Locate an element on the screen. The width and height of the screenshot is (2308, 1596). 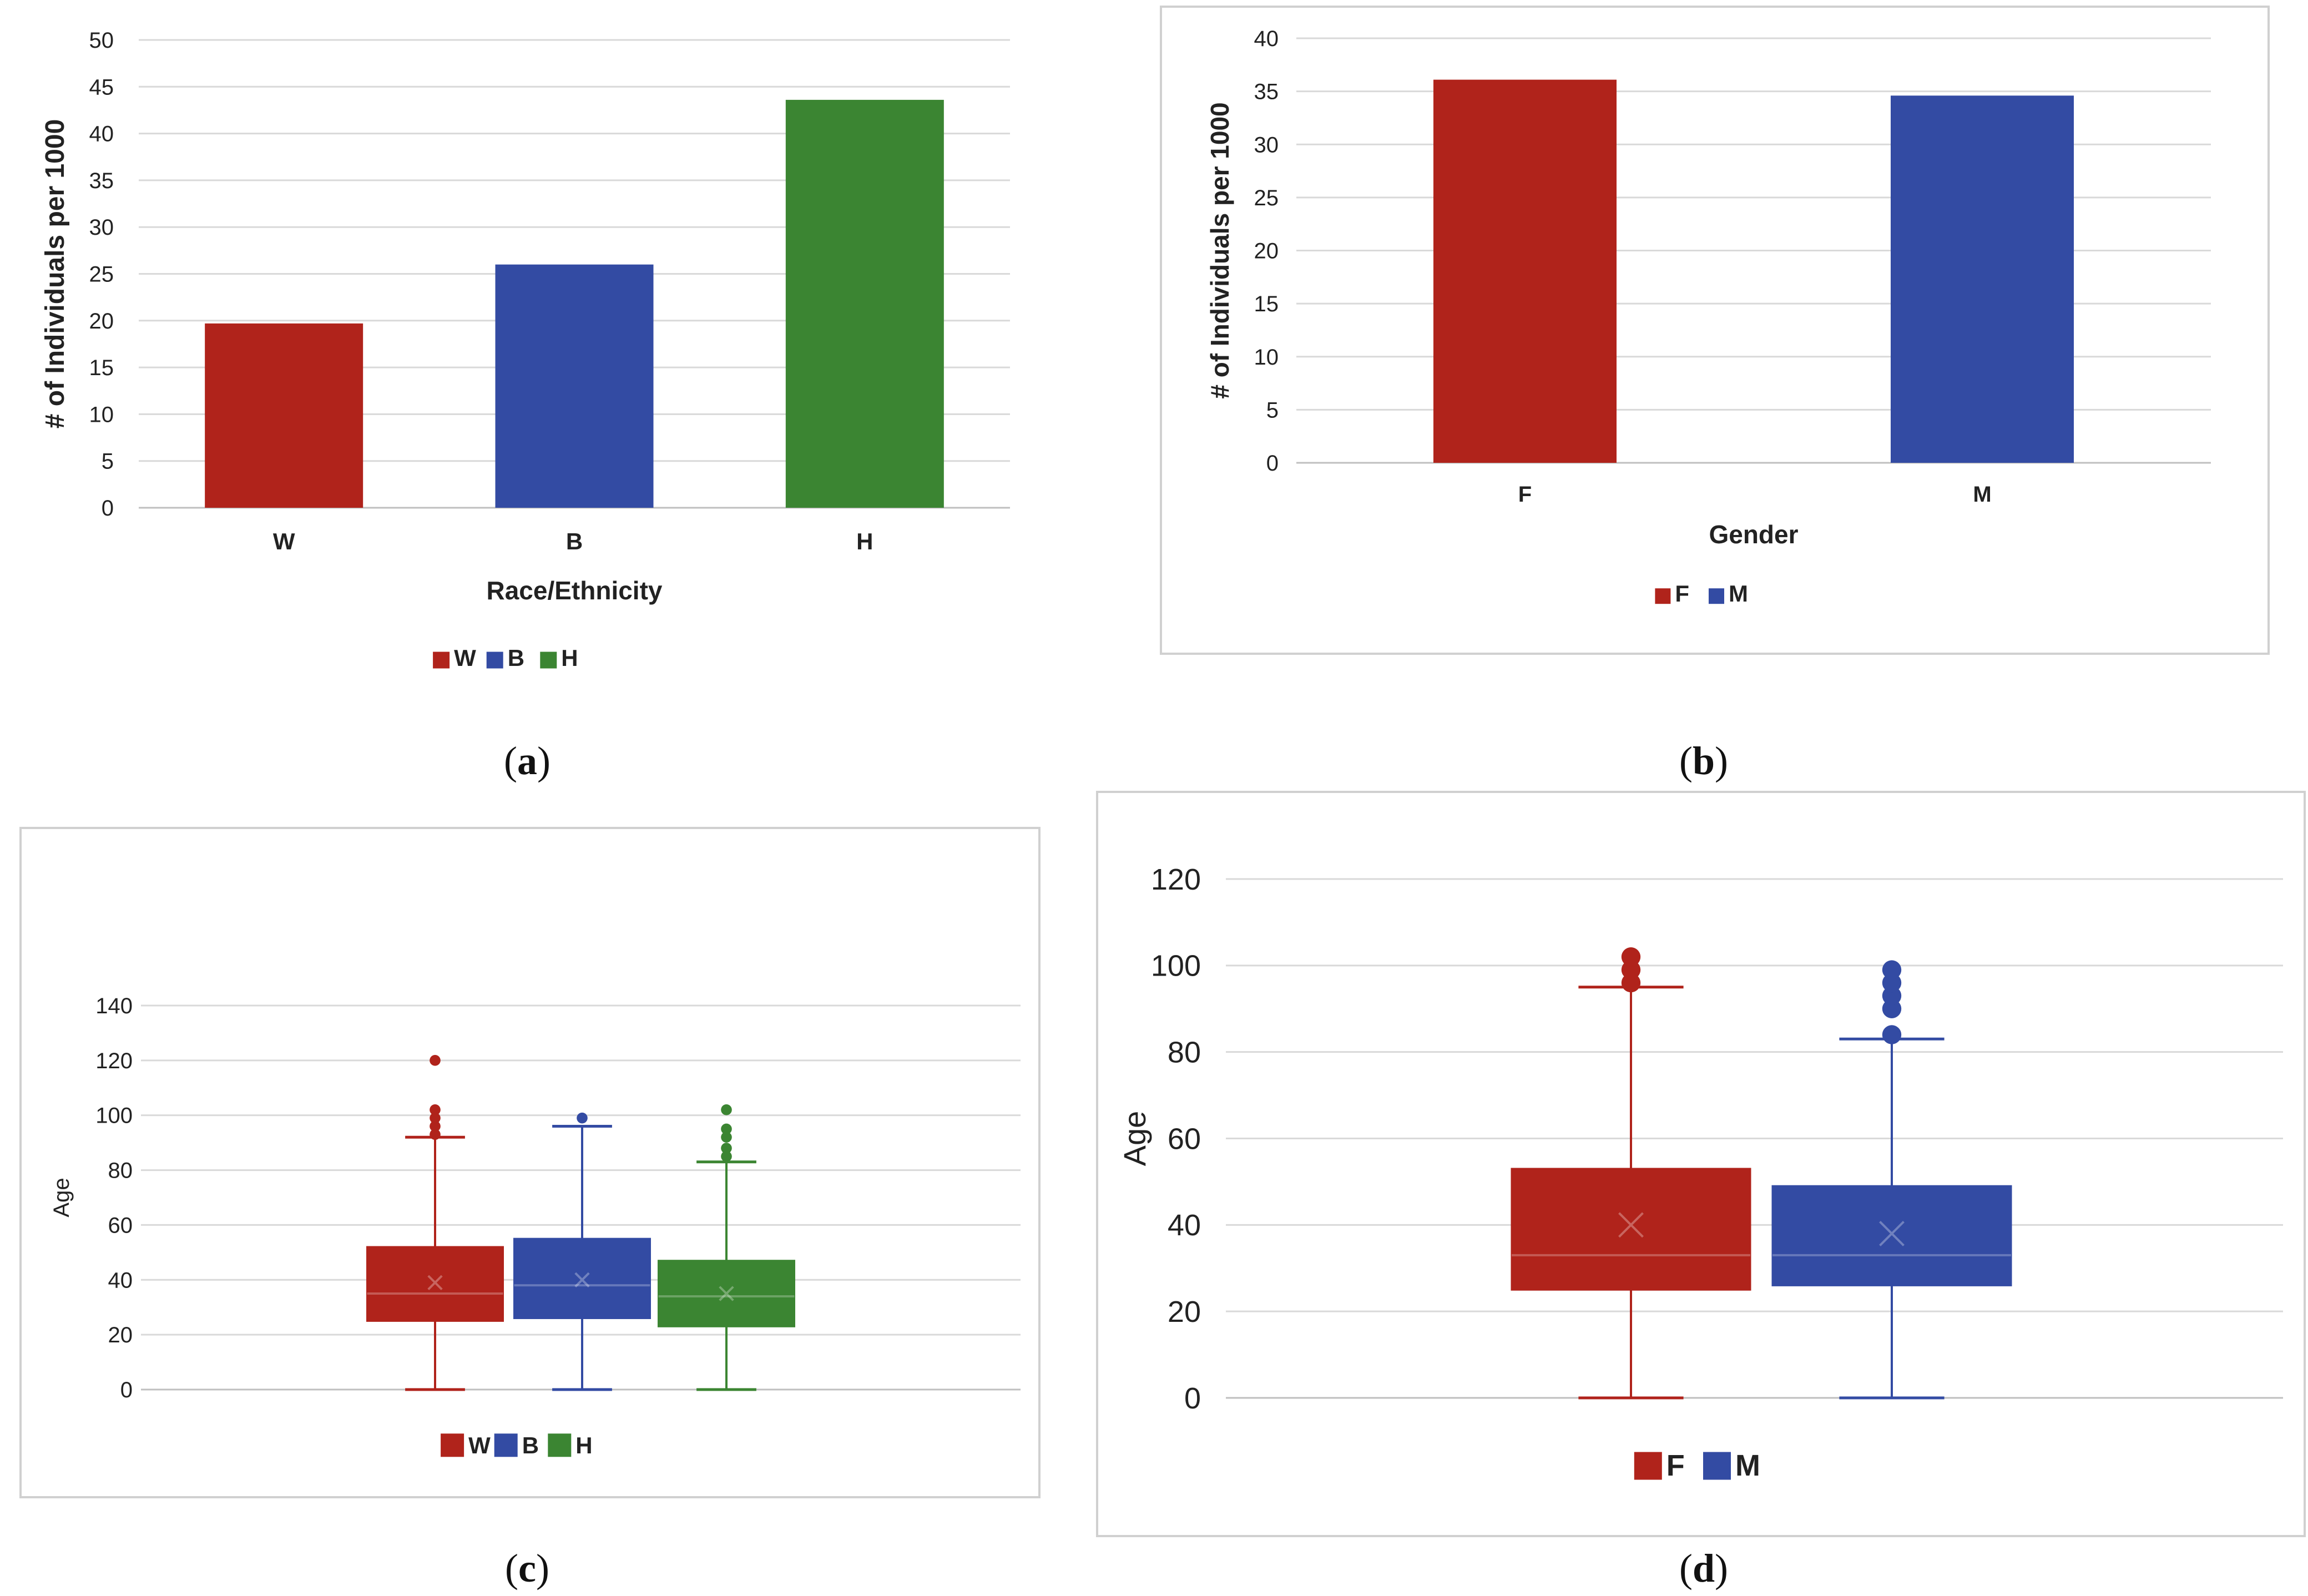
y-tick-label: 15 is located at coordinates (1266, 304).